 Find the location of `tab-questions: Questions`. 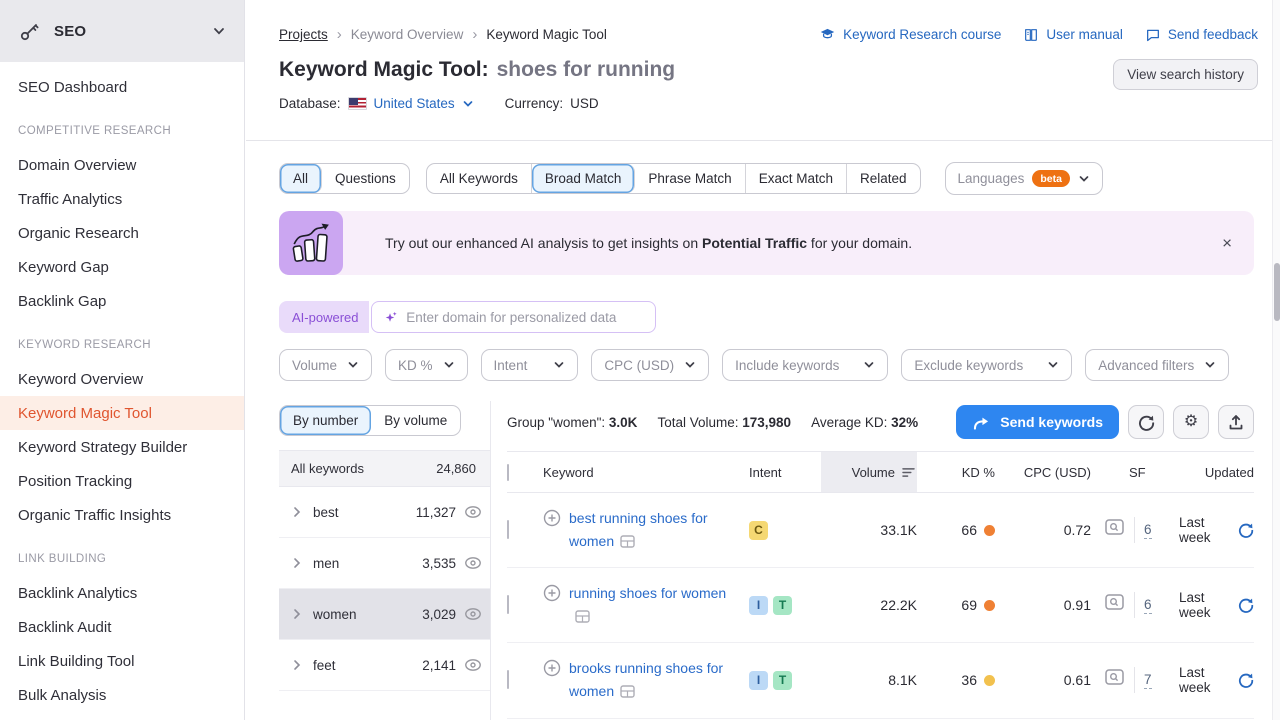

tab-questions: Questions is located at coordinates (365, 178).